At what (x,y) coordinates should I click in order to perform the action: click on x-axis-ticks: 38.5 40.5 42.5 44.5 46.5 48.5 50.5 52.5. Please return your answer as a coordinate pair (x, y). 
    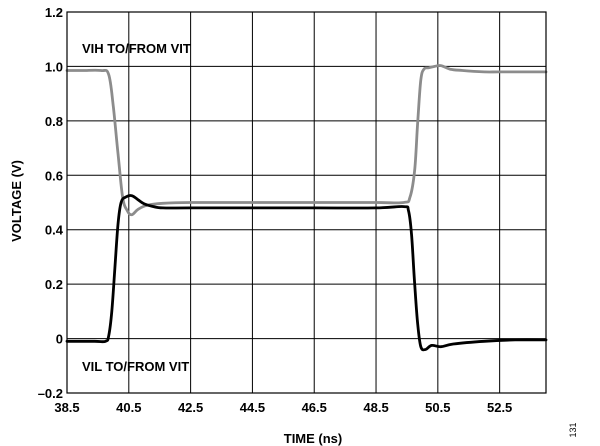
    Looking at the image, I should click on (283, 407).